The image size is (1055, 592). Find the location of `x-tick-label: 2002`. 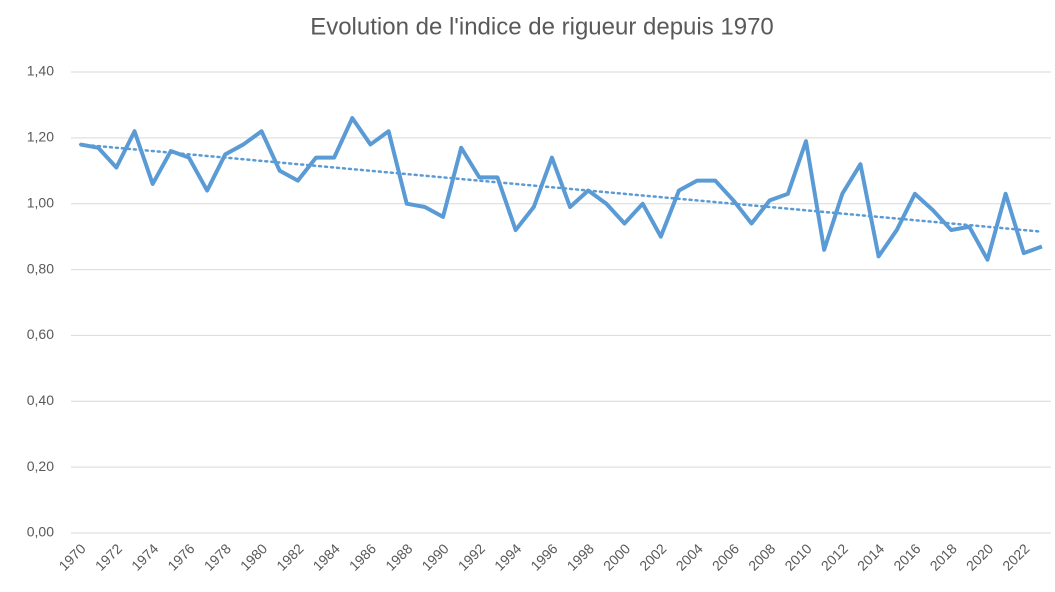

x-tick-label: 2002 is located at coordinates (652, 556).